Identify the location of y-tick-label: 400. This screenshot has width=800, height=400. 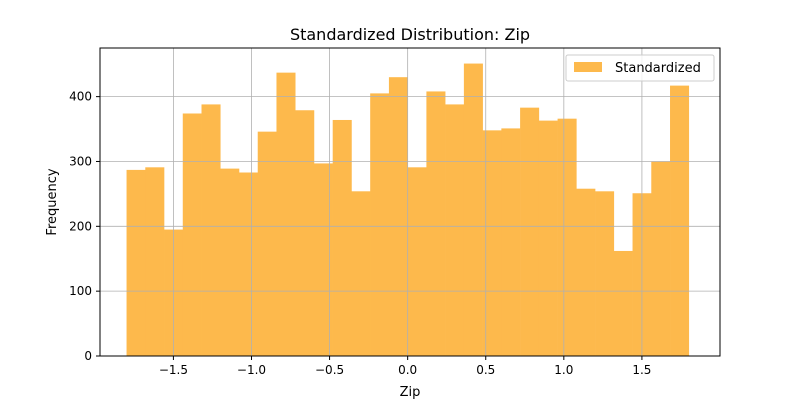
(80, 97).